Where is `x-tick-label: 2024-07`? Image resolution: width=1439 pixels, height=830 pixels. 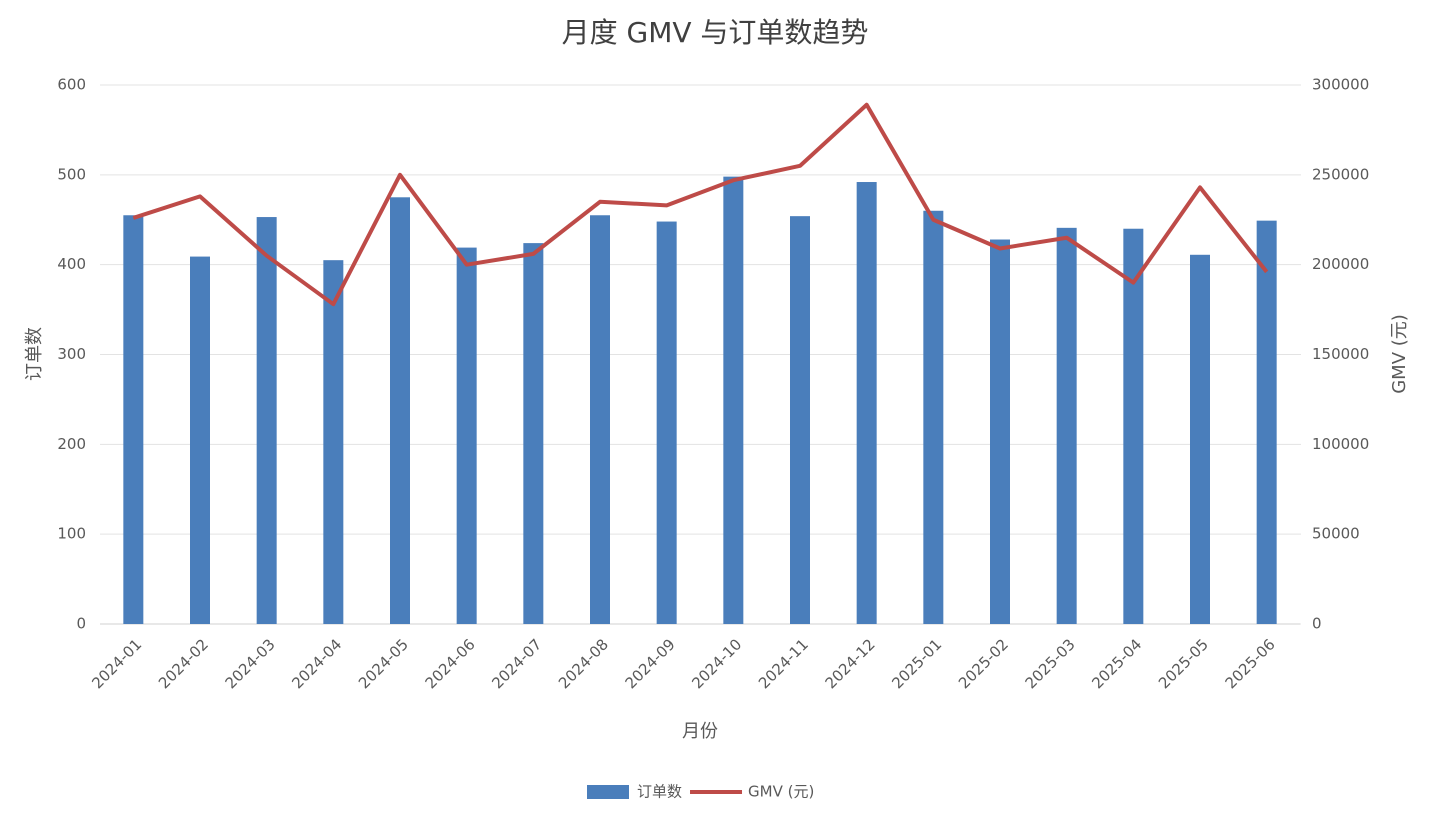 x-tick-label: 2024-07 is located at coordinates (516, 663).